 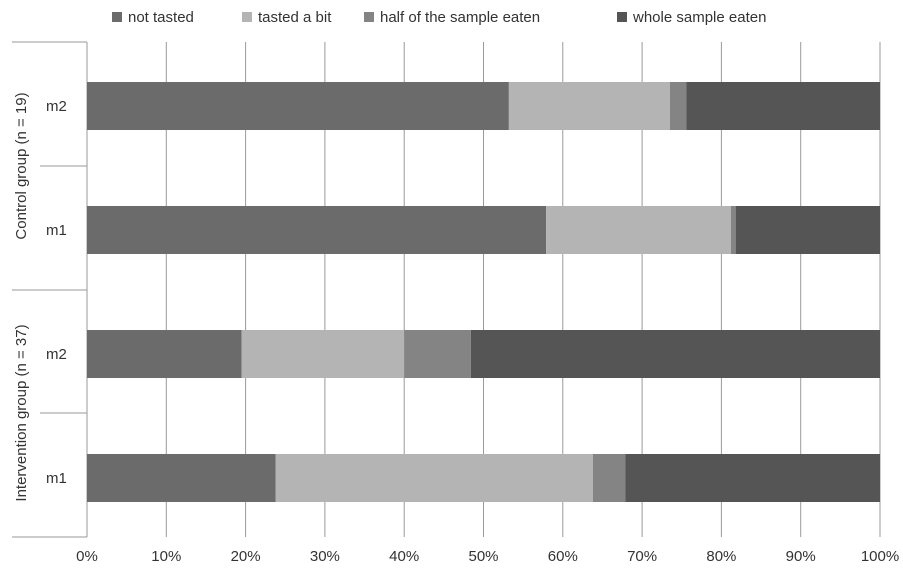 What do you see at coordinates (21, 412) in the screenshot?
I see `group-label: Intervention group (n = 37)` at bounding box center [21, 412].